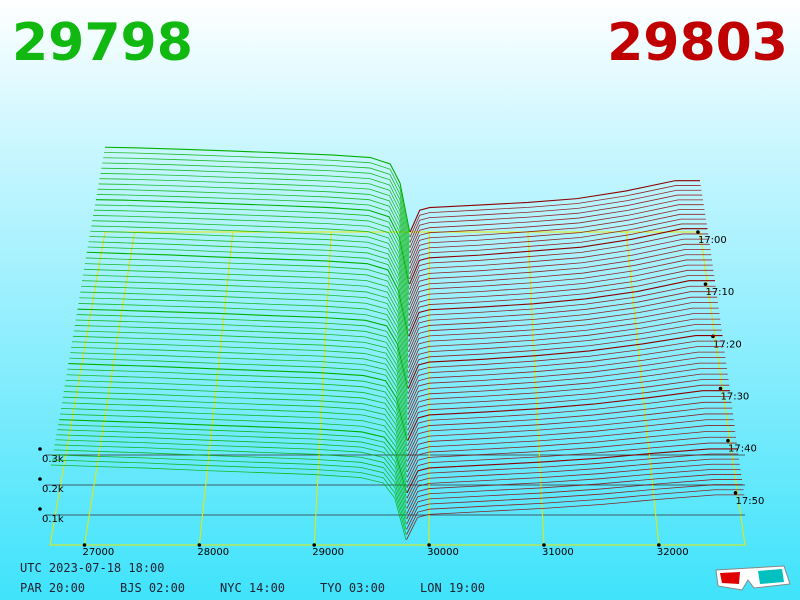 The image size is (800, 600). What do you see at coordinates (92, 568) in the screenshot?
I see `utc-time: UTC 2023-07-18 18:00` at bounding box center [92, 568].